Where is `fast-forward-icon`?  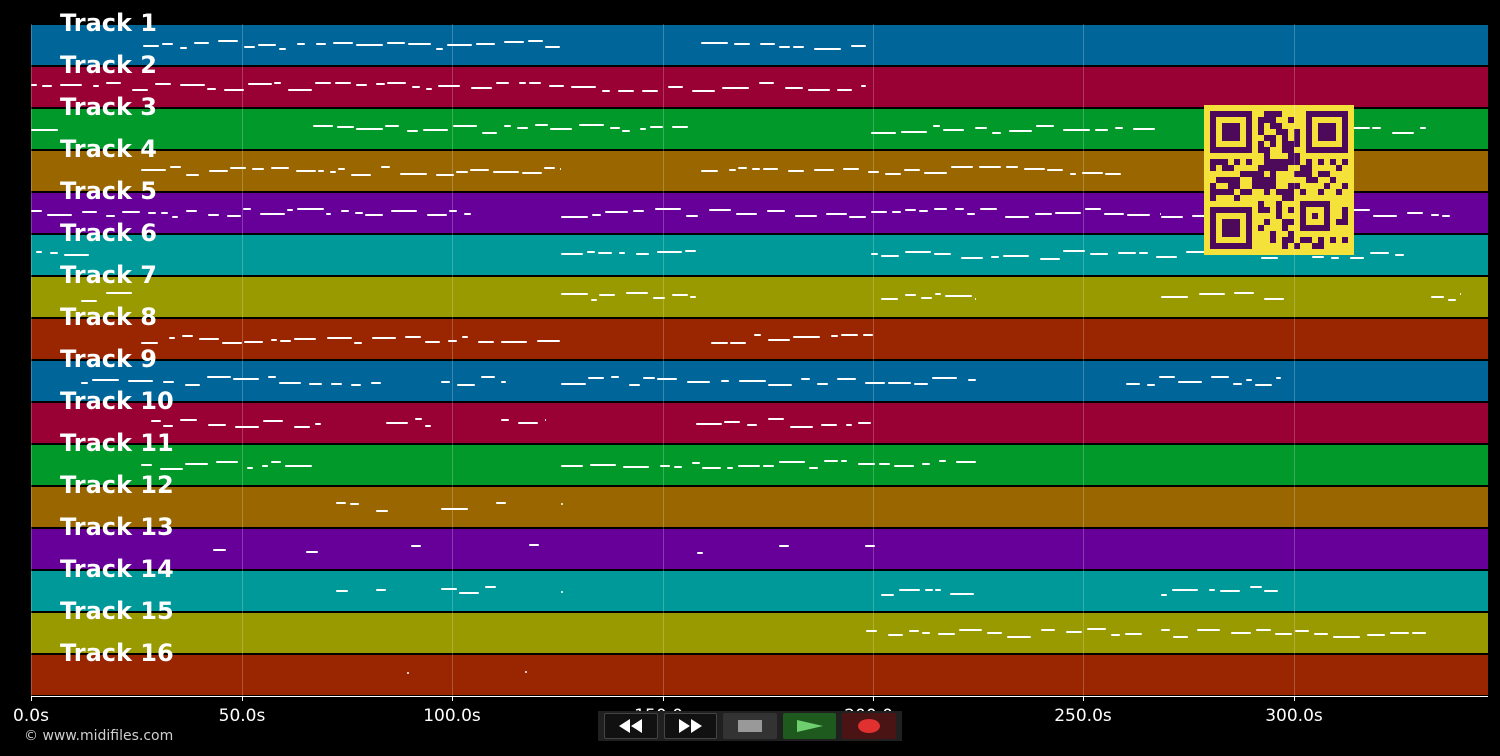
fast-forward-icon is located at coordinates (691, 726).